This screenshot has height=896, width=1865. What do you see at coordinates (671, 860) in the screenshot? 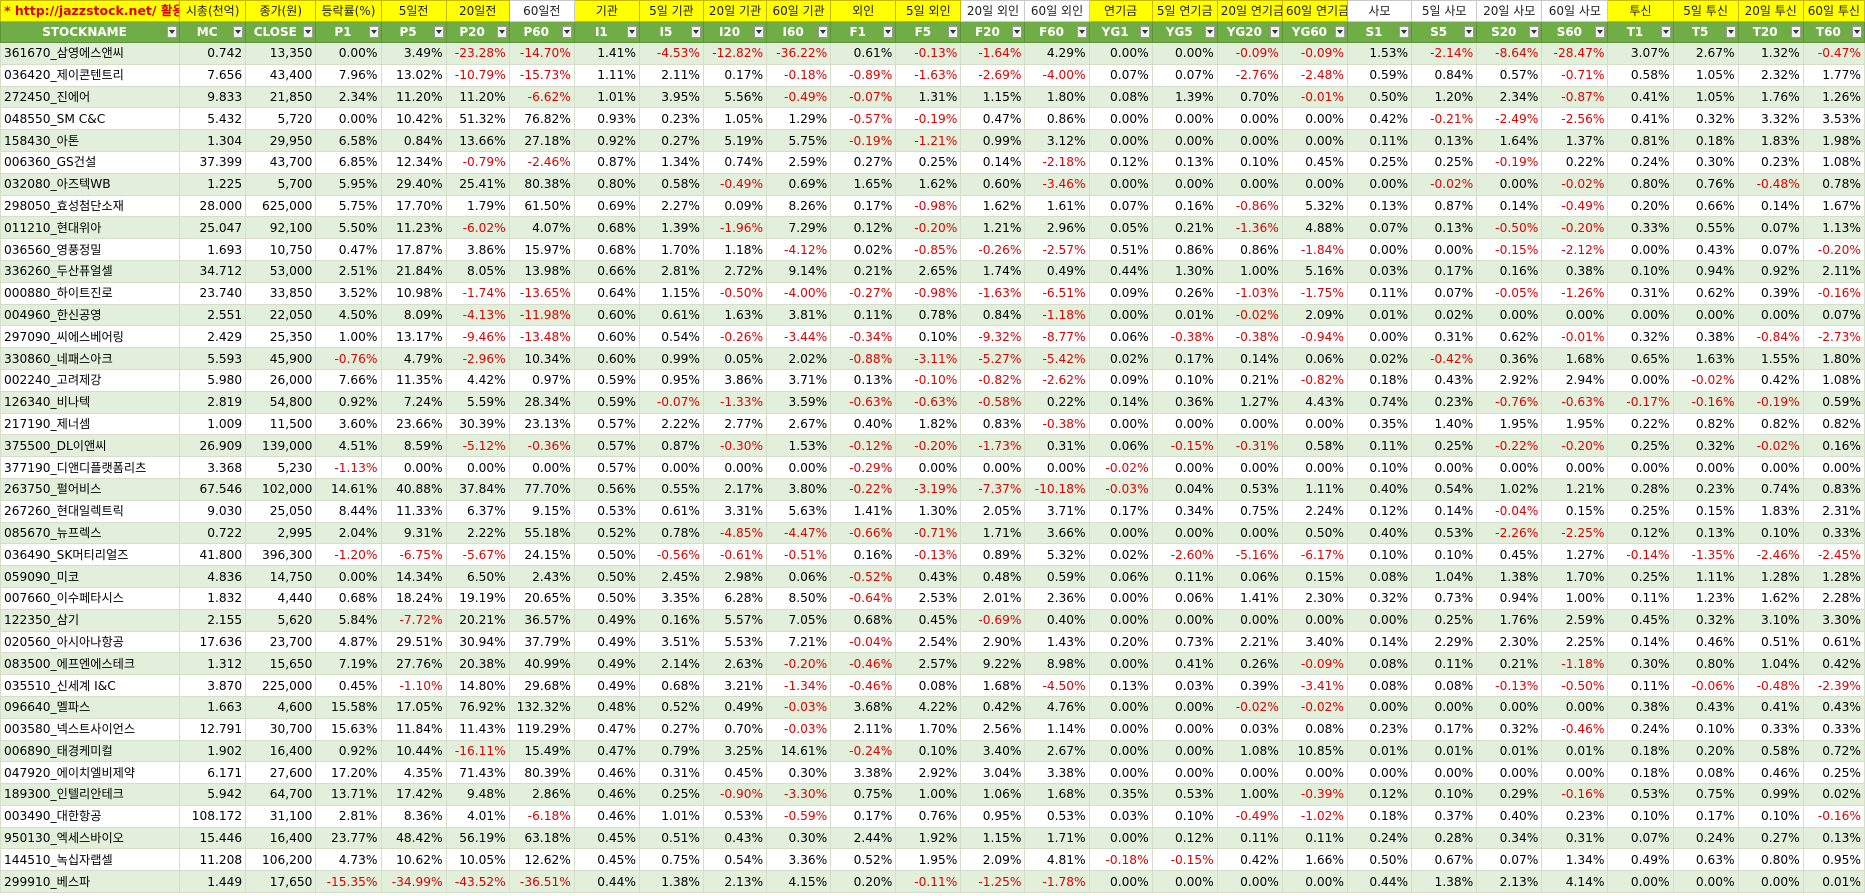
I see `data-cell: 0.75%` at bounding box center [671, 860].